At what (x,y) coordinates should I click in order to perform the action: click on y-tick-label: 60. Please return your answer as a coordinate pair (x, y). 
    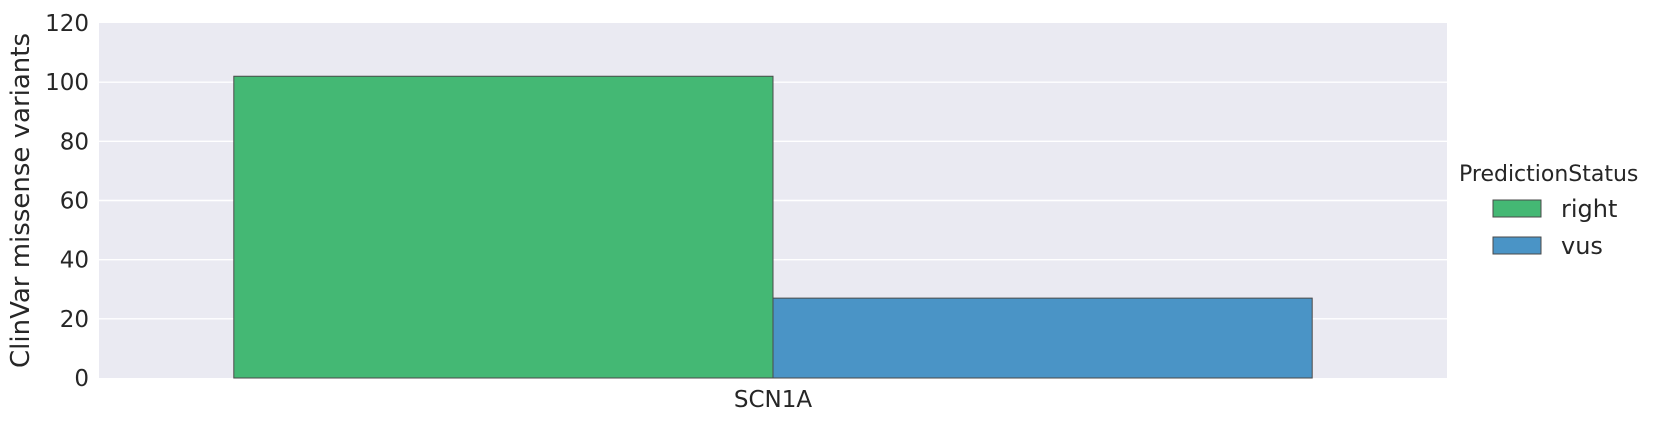
    Looking at the image, I should click on (74, 202).